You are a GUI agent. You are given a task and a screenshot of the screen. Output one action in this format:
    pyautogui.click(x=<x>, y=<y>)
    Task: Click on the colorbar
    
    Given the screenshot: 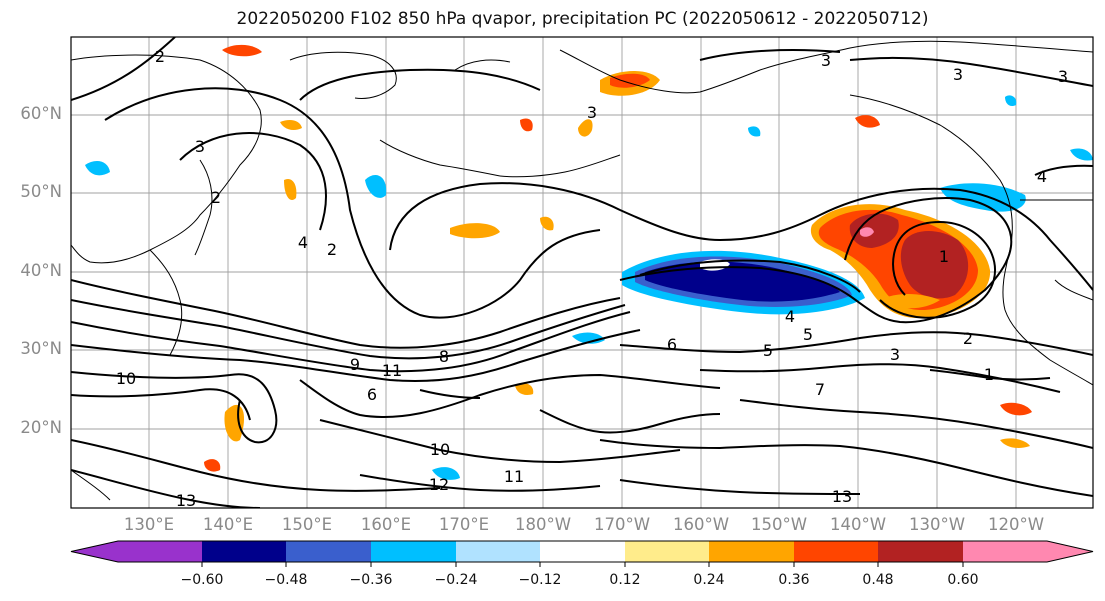 What is the action you would take?
    pyautogui.click(x=582, y=553)
    